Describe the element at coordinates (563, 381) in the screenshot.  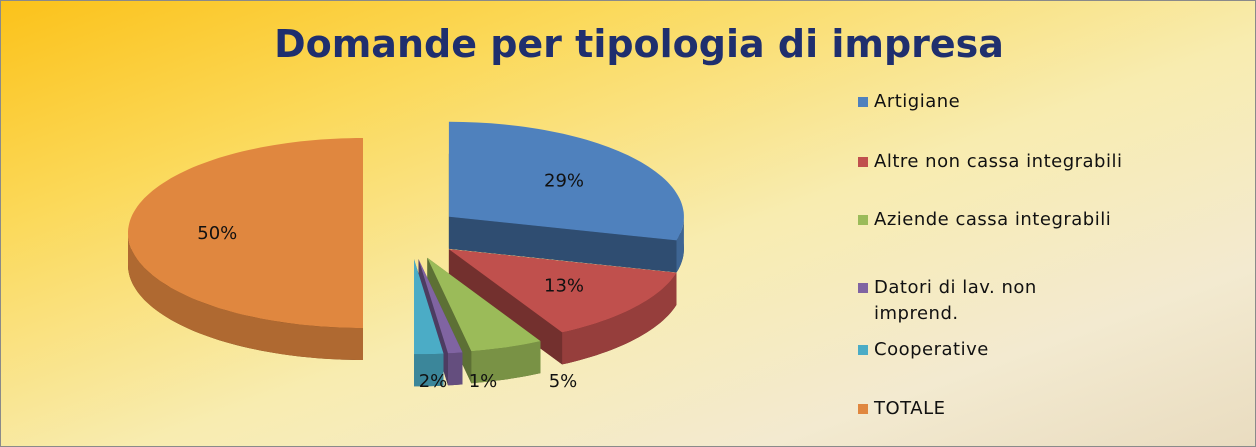
I see `data-label: 5%` at that location.